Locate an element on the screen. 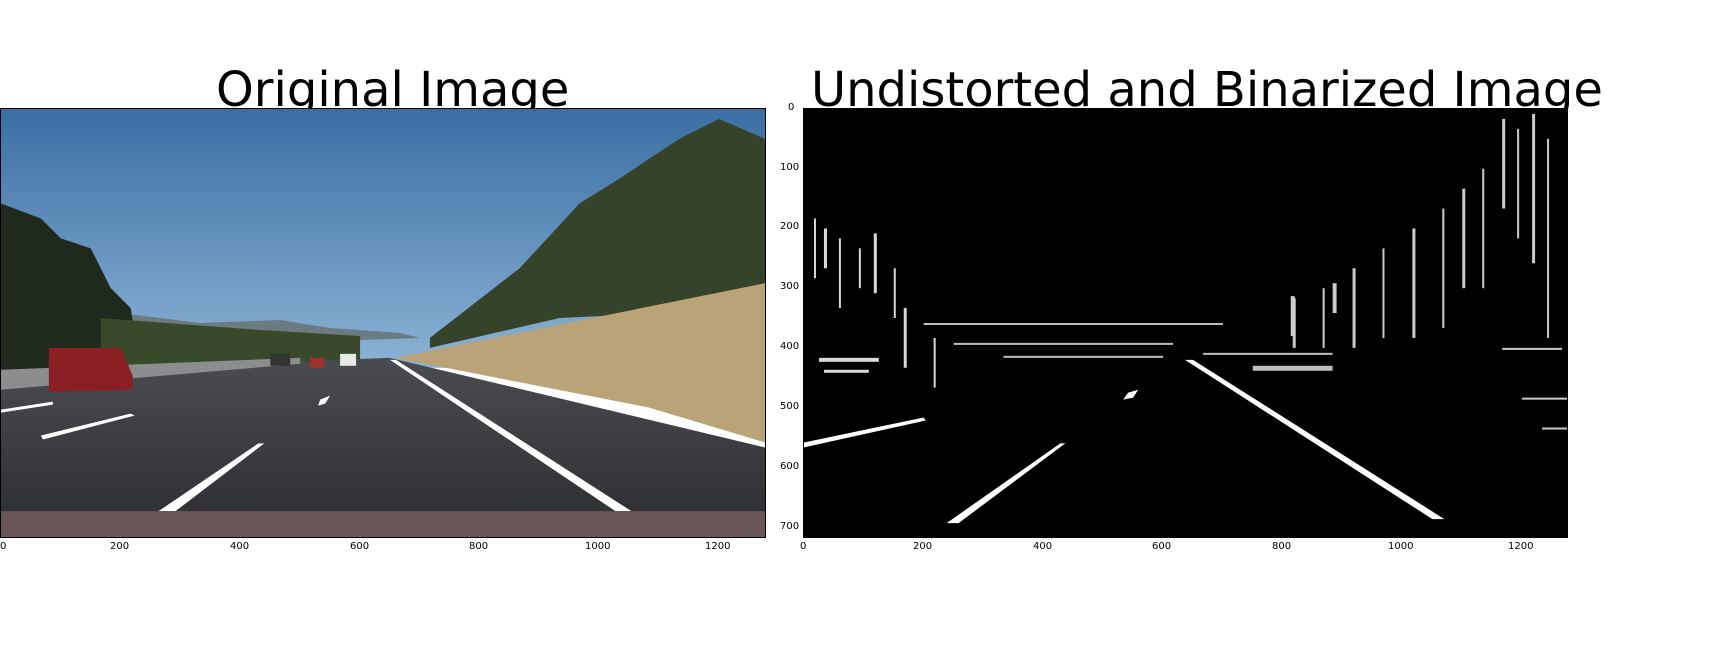  left-dashed-line is located at coordinates (211, 477).